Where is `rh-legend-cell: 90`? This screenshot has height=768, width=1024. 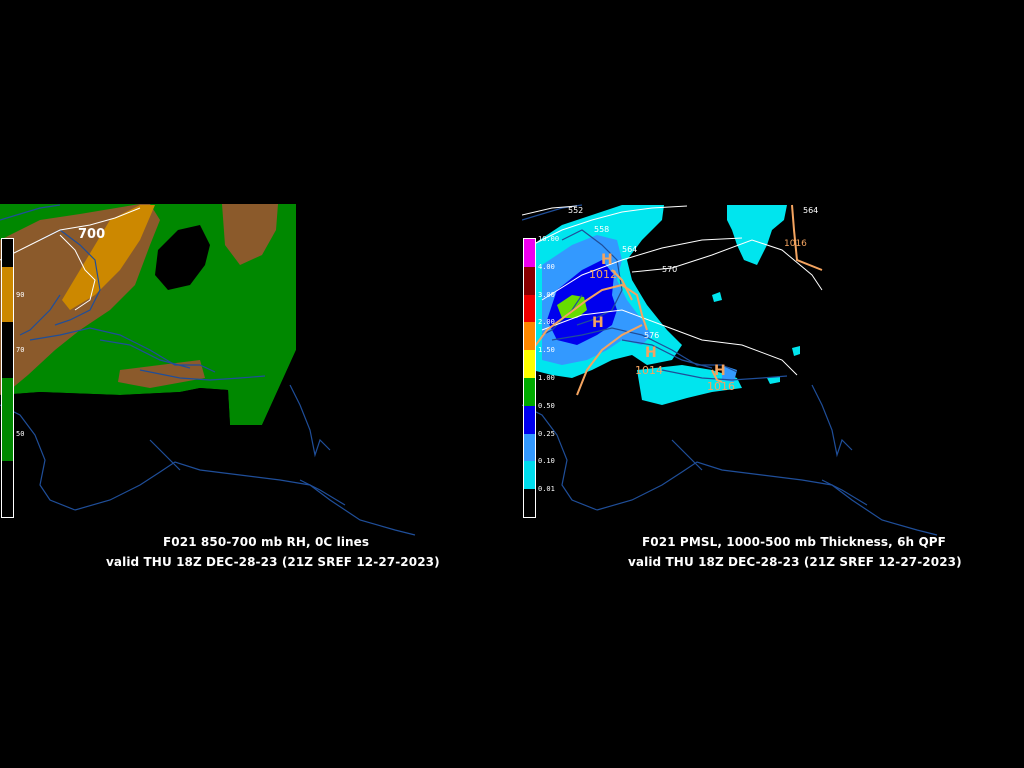 rh-legend-cell: 90 is located at coordinates (13, 307).